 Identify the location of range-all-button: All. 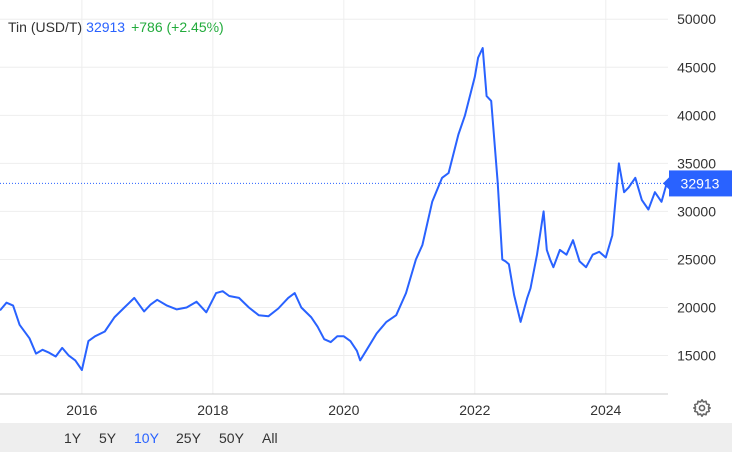
(270, 438).